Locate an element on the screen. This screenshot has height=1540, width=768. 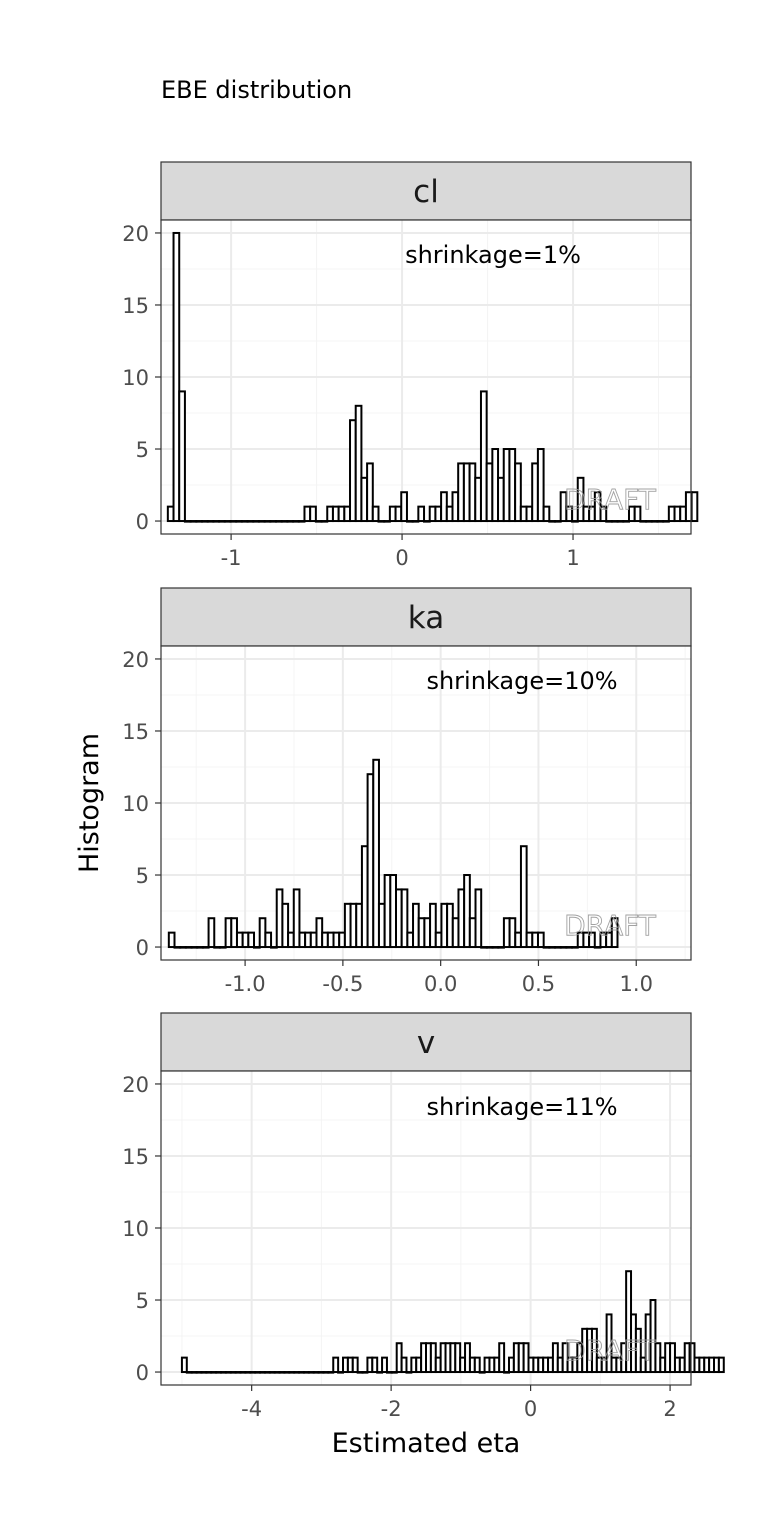
x-tick-label: 2 is located at coordinates (669, 1409).